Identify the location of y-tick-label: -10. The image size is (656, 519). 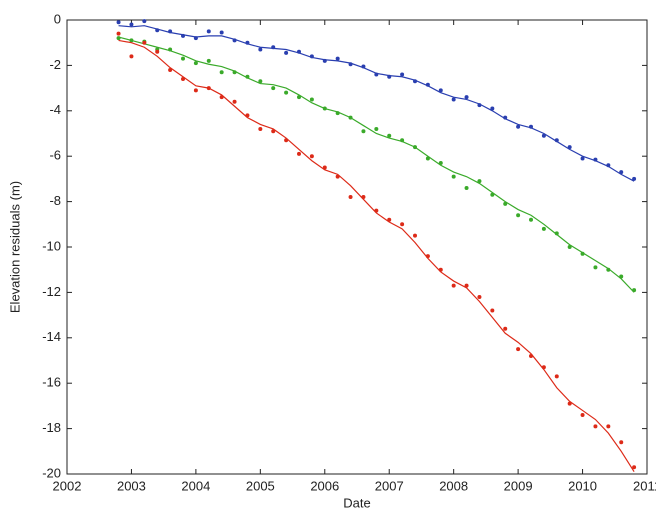
(51, 245).